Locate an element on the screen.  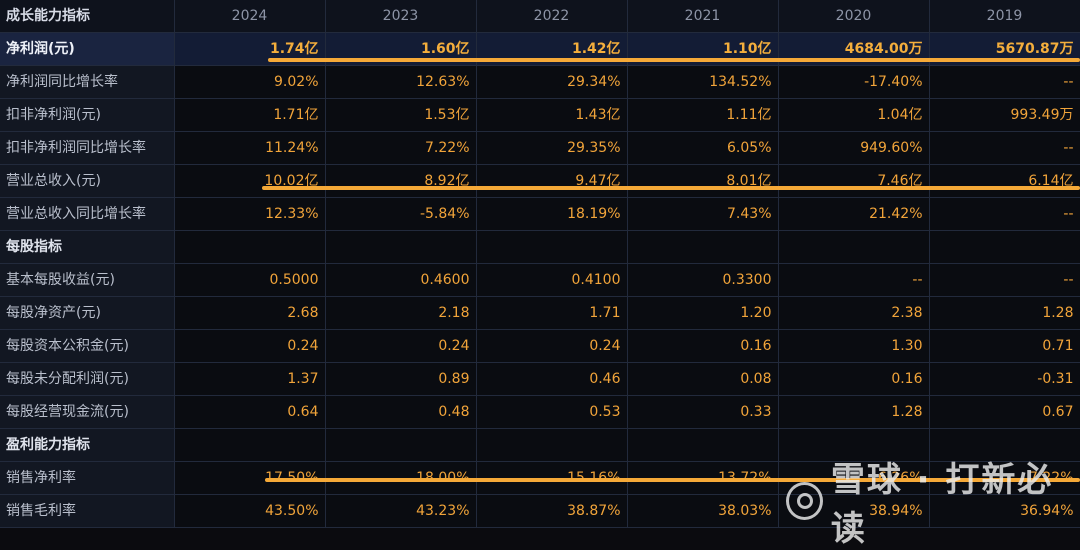
table-row: 每股净资产(元) 2.68 2.18 1.71 1.20 2.38 1.28 is located at coordinates (540, 313).